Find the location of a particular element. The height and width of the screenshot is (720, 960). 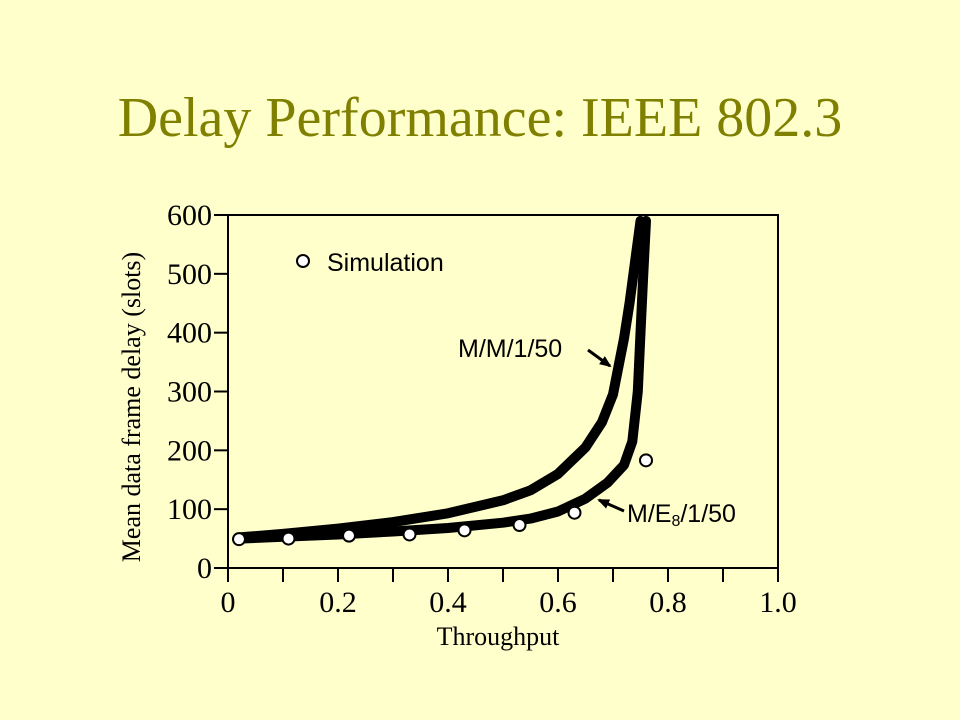

y-axis-label: Mean data frame delay (slots) is located at coordinates (131, 407).